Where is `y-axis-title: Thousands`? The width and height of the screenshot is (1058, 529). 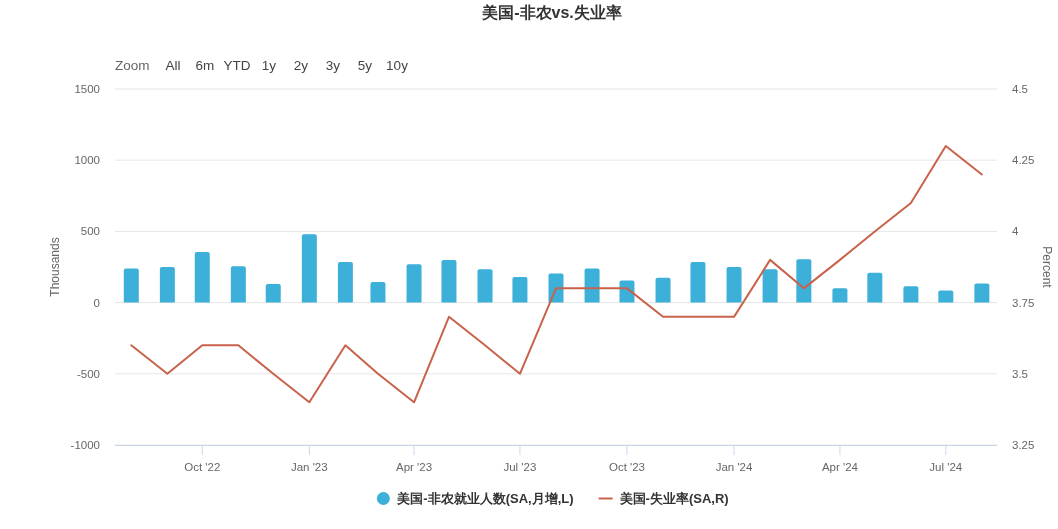
y-axis-title: Thousands is located at coordinates (55, 267).